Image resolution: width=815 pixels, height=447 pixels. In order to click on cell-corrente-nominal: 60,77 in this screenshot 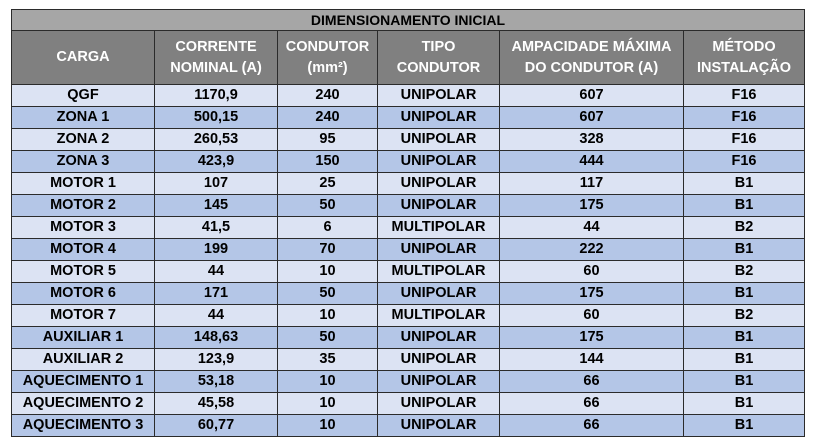, I will do `click(216, 425)`.